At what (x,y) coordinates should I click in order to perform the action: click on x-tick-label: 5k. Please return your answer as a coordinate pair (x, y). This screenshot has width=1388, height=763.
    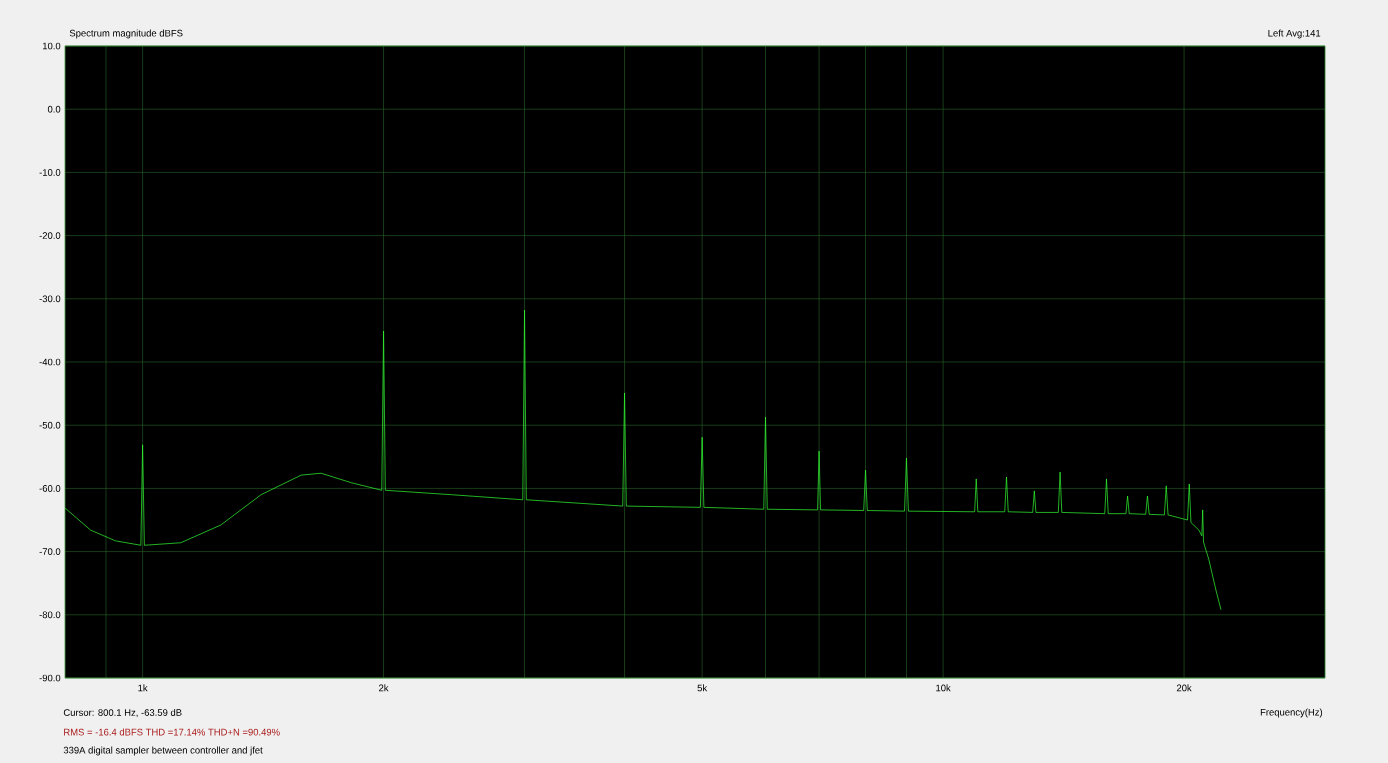
    Looking at the image, I should click on (702, 688).